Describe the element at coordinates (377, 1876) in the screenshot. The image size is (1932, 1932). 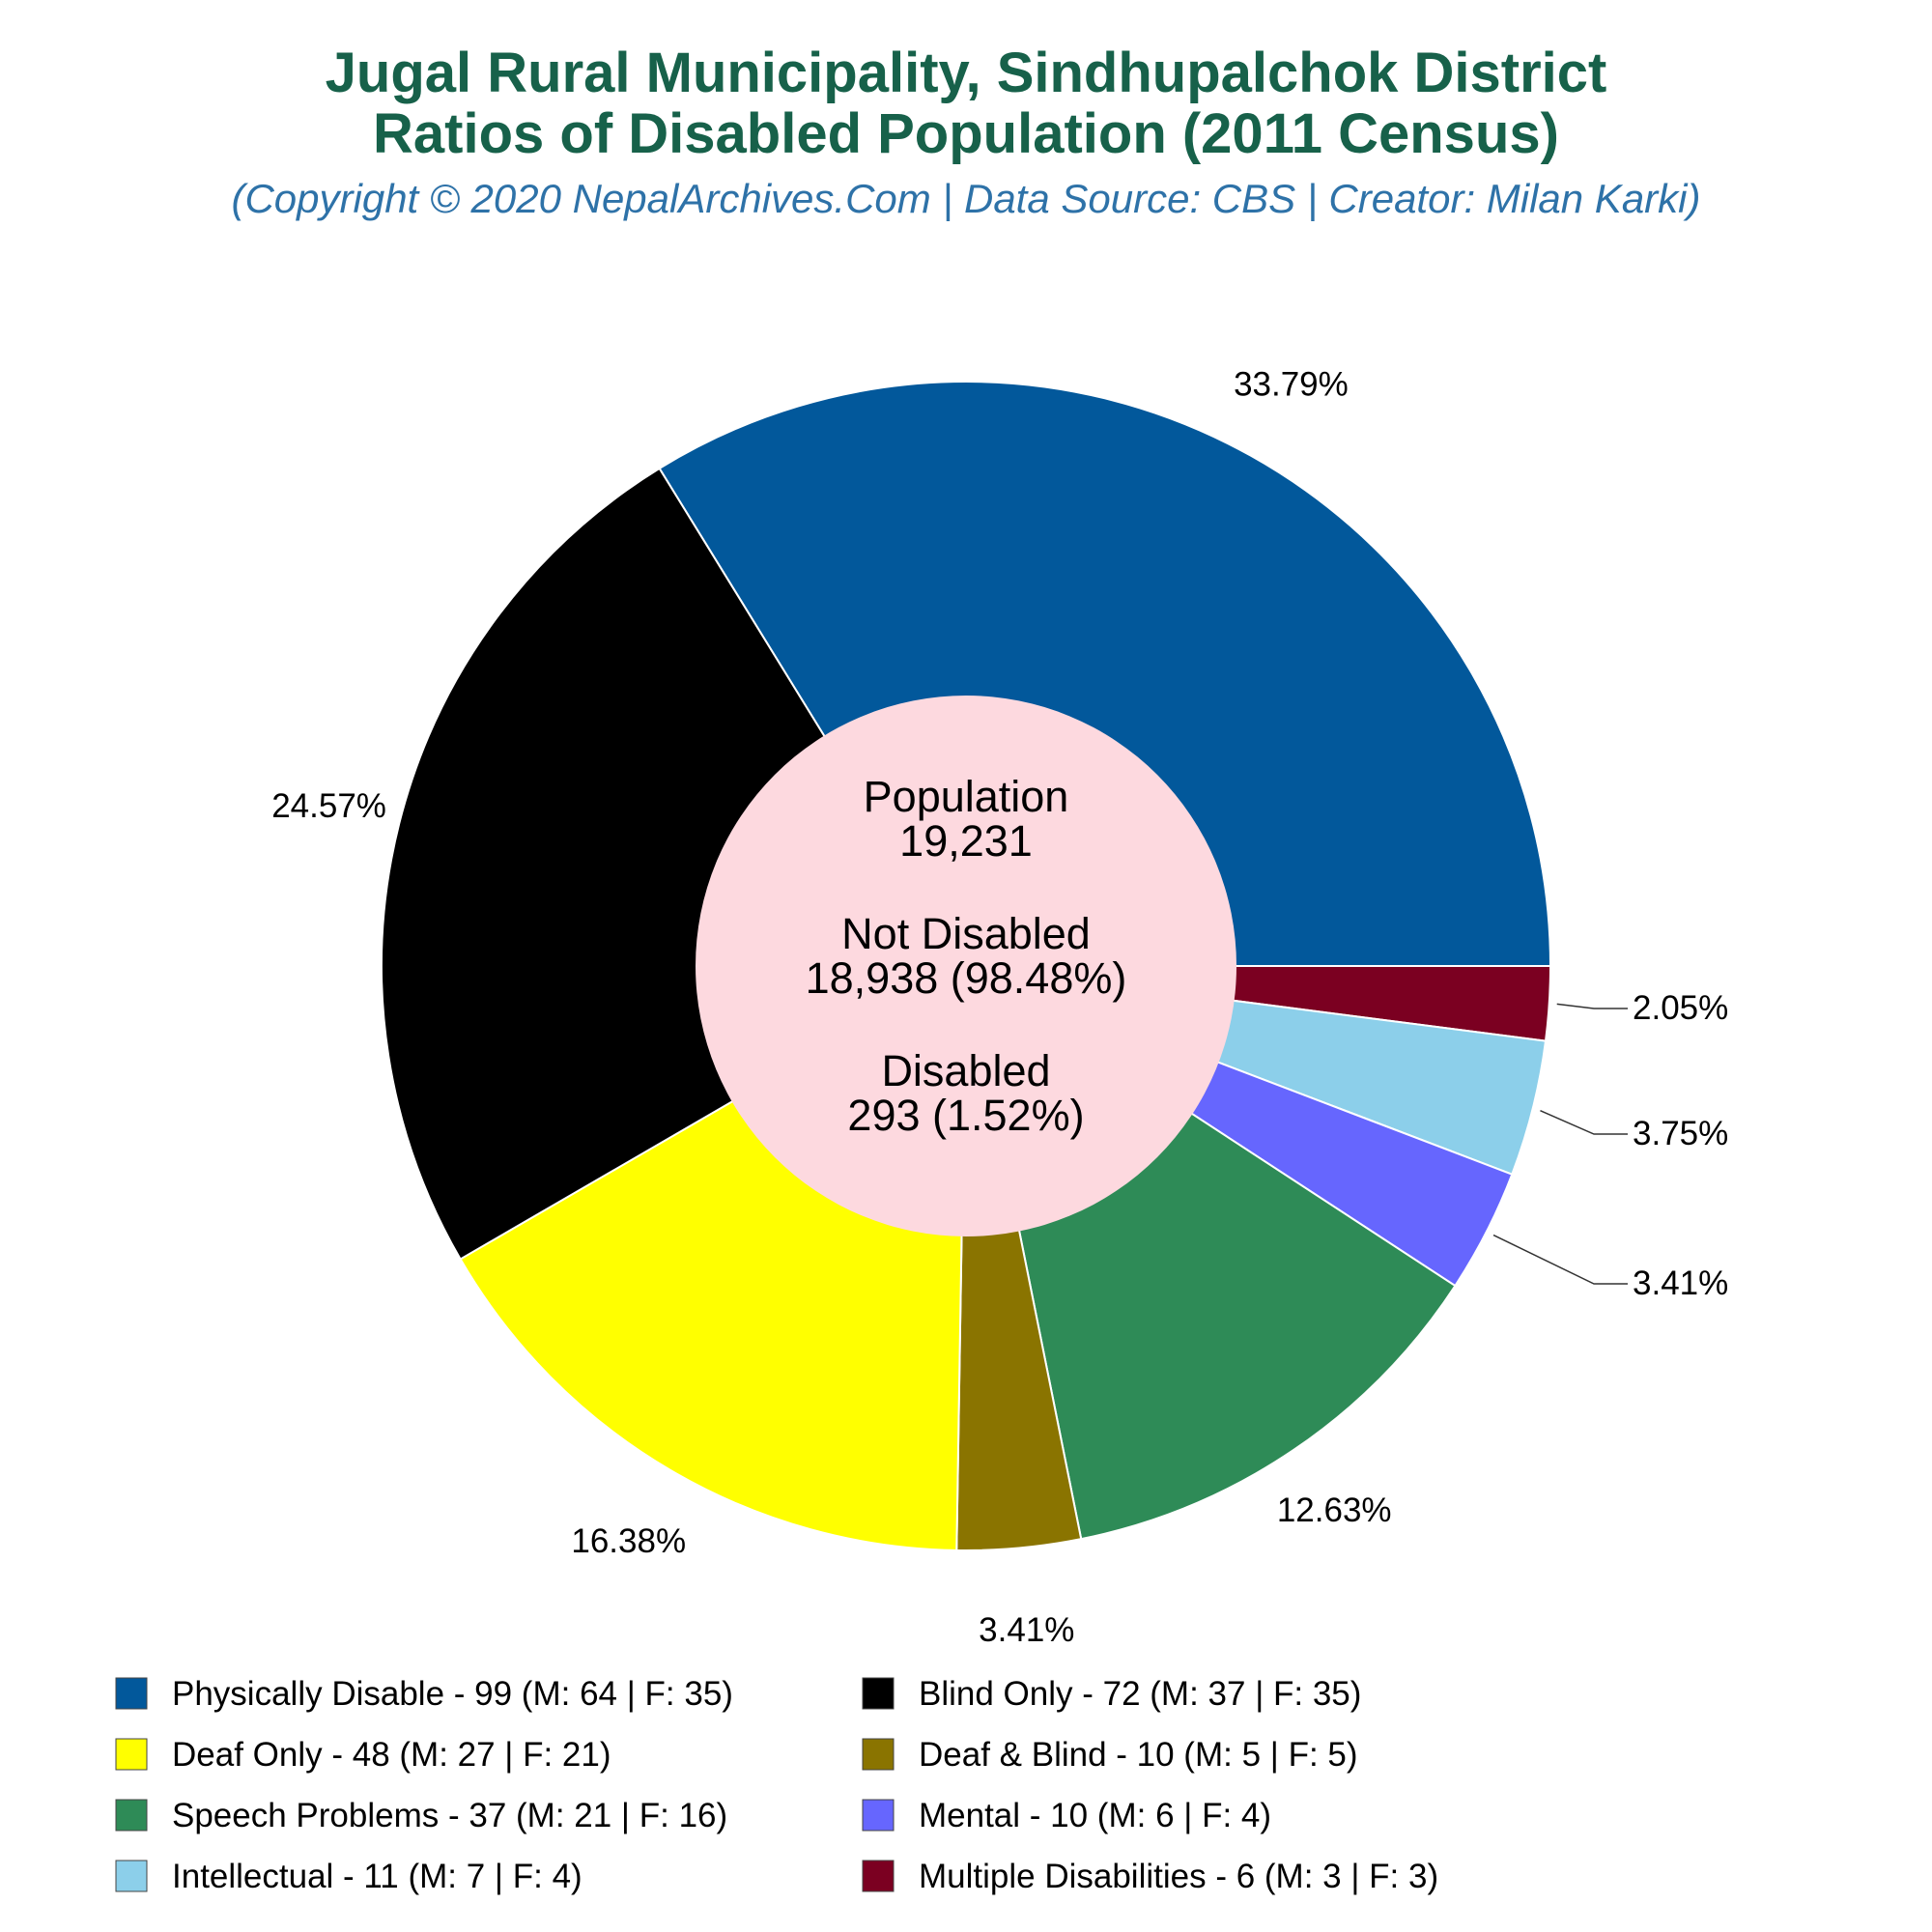
I see `legend-label-intellectual: Intellectual - 11 (M: 7 | F: 4)` at that location.